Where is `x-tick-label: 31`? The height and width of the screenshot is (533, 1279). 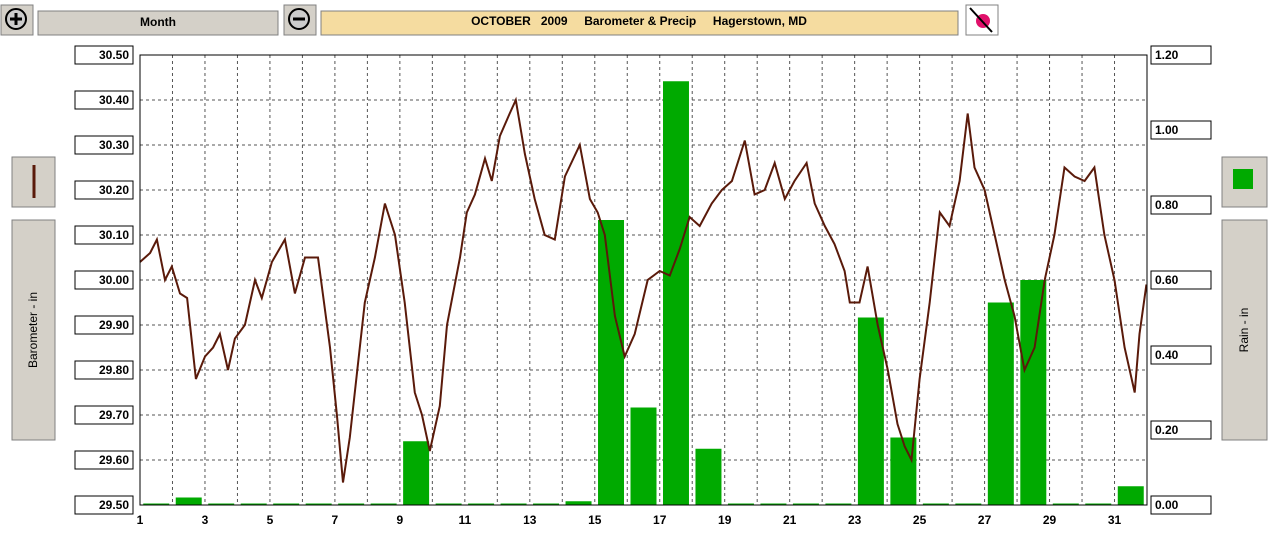 x-tick-label: 31 is located at coordinates (1115, 520).